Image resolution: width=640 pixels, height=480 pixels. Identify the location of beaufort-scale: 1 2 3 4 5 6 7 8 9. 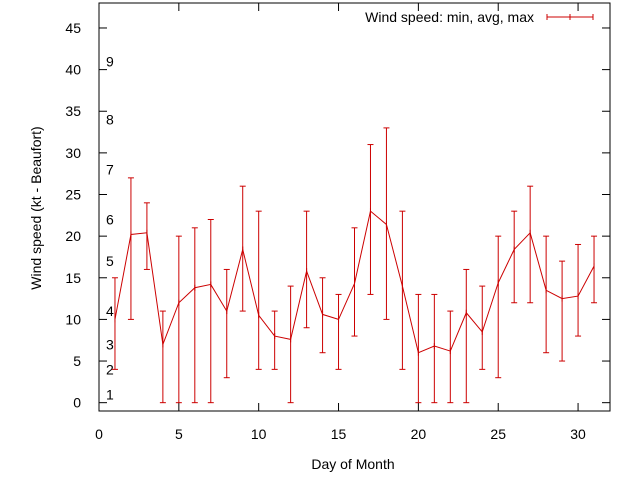
(110, 227).